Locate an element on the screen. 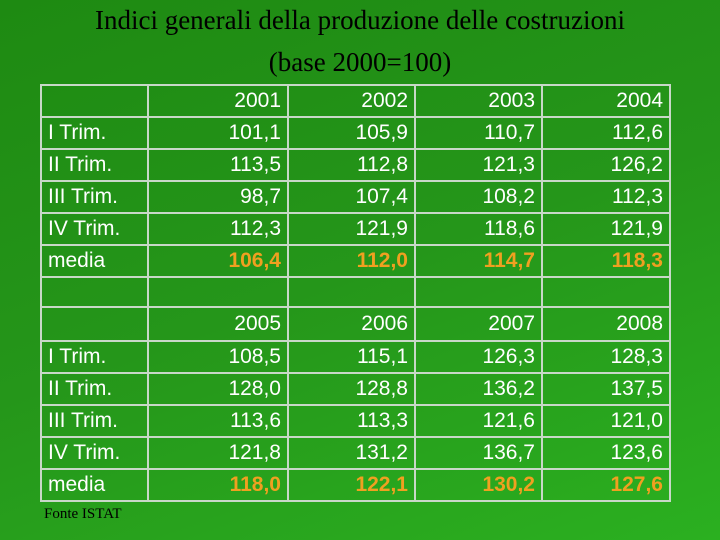  data-row: II Trim. 113,5 112,8 121,3 126,2 is located at coordinates (355, 165).